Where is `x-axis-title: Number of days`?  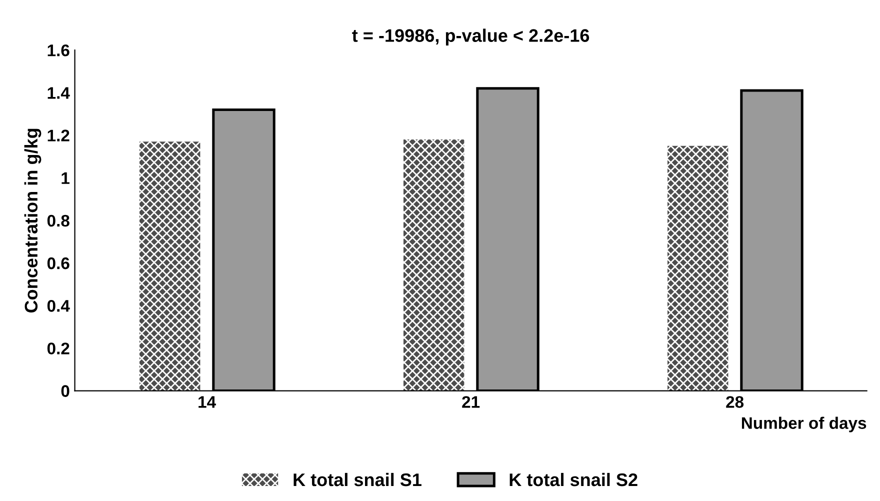 x-axis-title: Number of days is located at coordinates (804, 424).